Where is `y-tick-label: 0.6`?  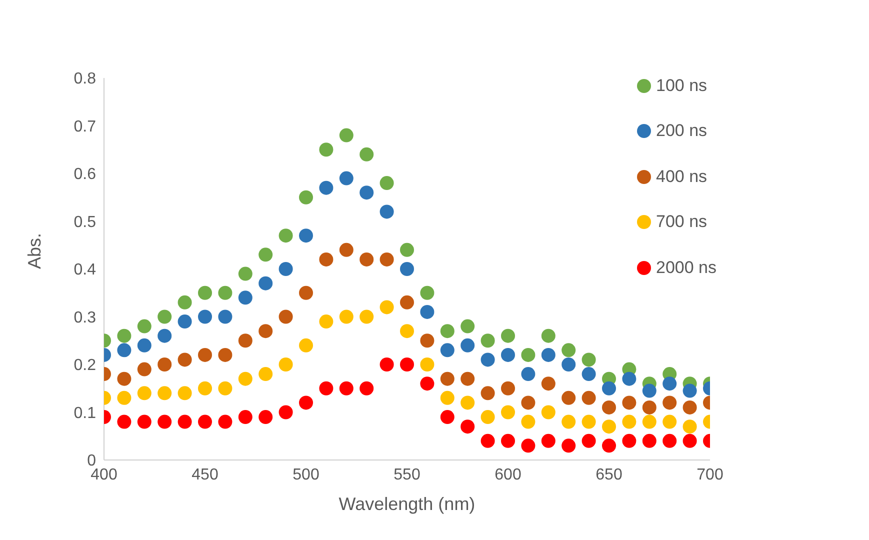
y-tick-label: 0.6 is located at coordinates (85, 175).